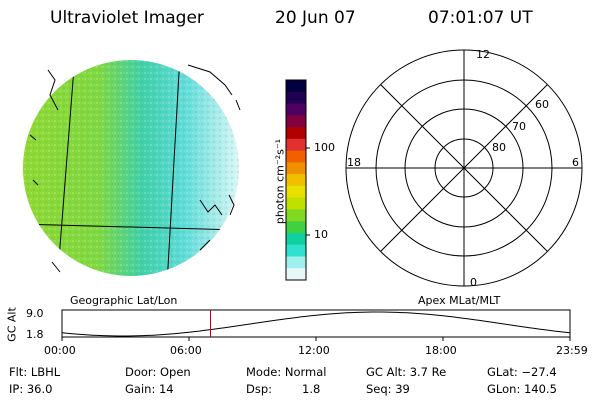 The width and height of the screenshot is (600, 400). I want to click on seq-info: Seq: 39, so click(388, 389).